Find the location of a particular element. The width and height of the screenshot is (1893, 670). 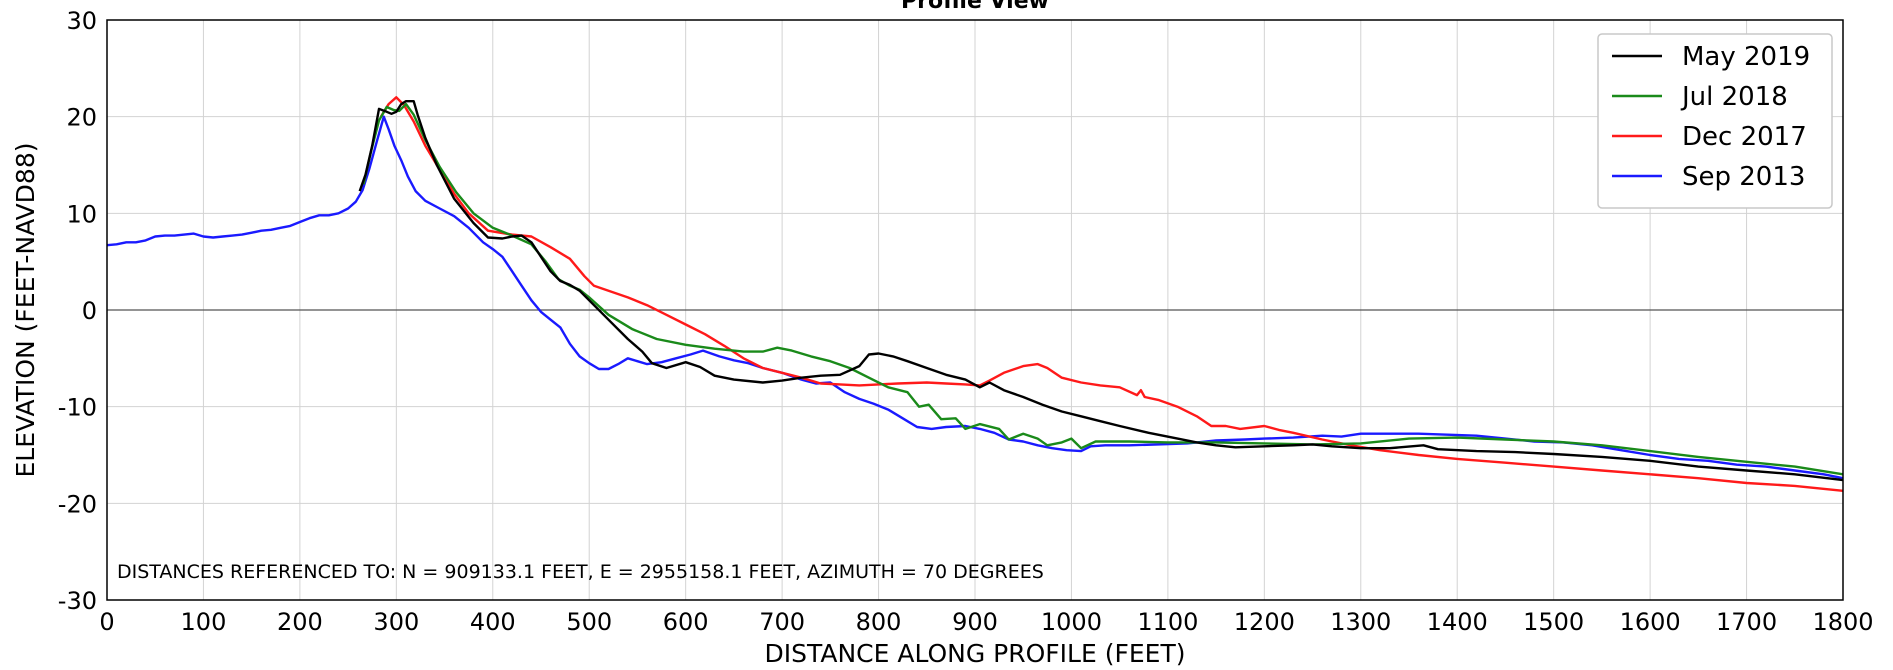

legend-label: Jul 2018 is located at coordinates (1734, 97).